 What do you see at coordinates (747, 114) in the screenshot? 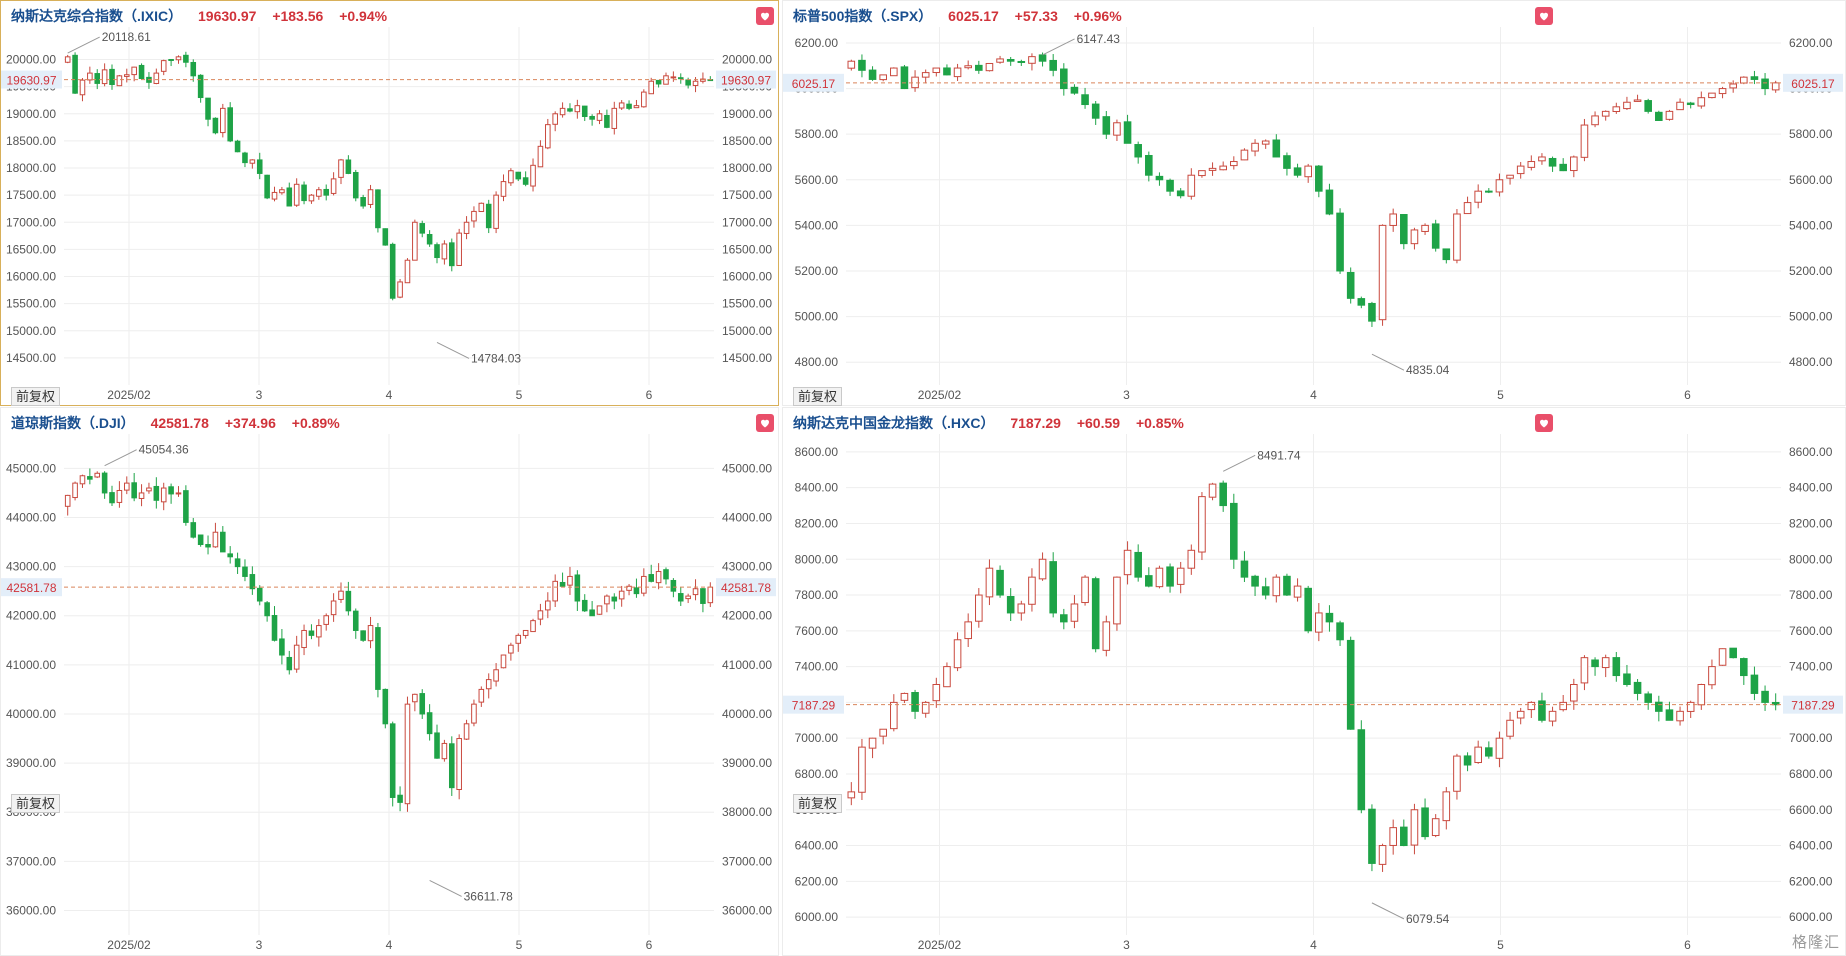
I see `y-tick-label-right: 19000.00` at bounding box center [747, 114].